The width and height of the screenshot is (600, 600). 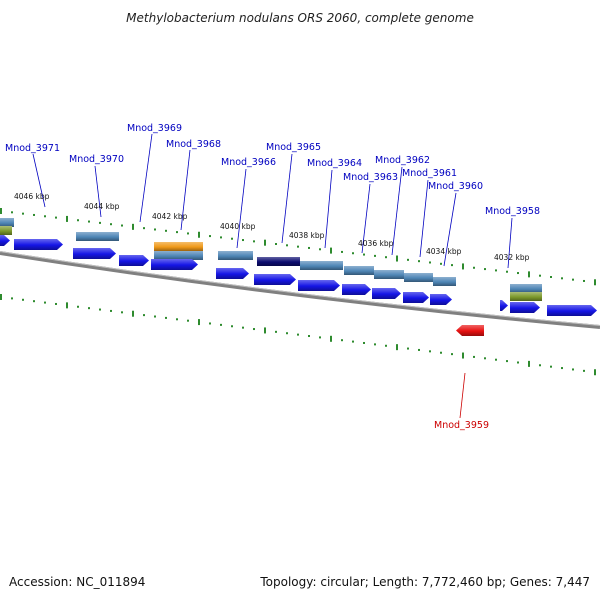 What do you see at coordinates (293, 147) in the screenshot?
I see `gene-label-mnod-3965: Mnod_3965` at bounding box center [293, 147].